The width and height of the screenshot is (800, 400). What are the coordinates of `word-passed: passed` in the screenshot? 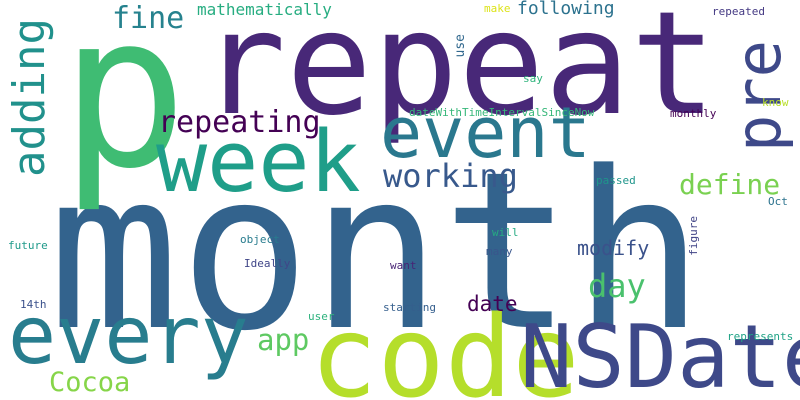 It's located at (616, 180).